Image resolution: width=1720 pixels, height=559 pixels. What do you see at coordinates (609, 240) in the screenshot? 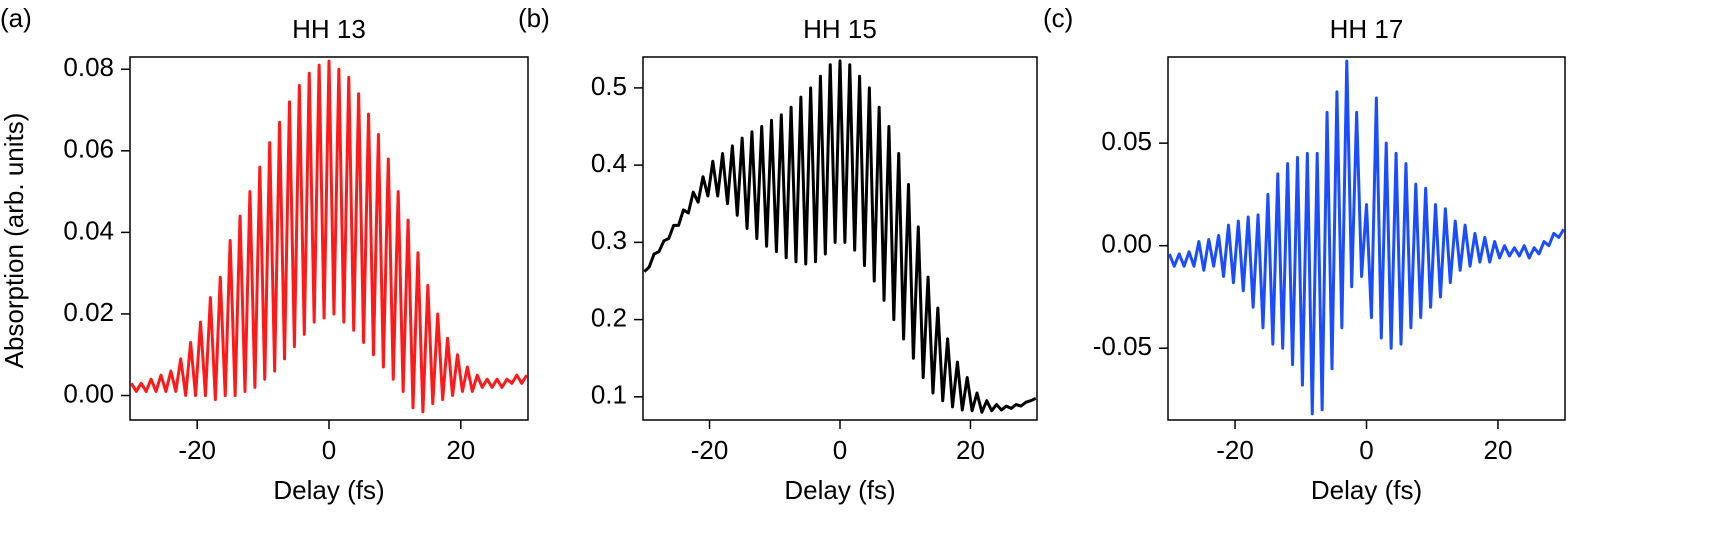
I see `y-tick-label: 0.3` at bounding box center [609, 240].